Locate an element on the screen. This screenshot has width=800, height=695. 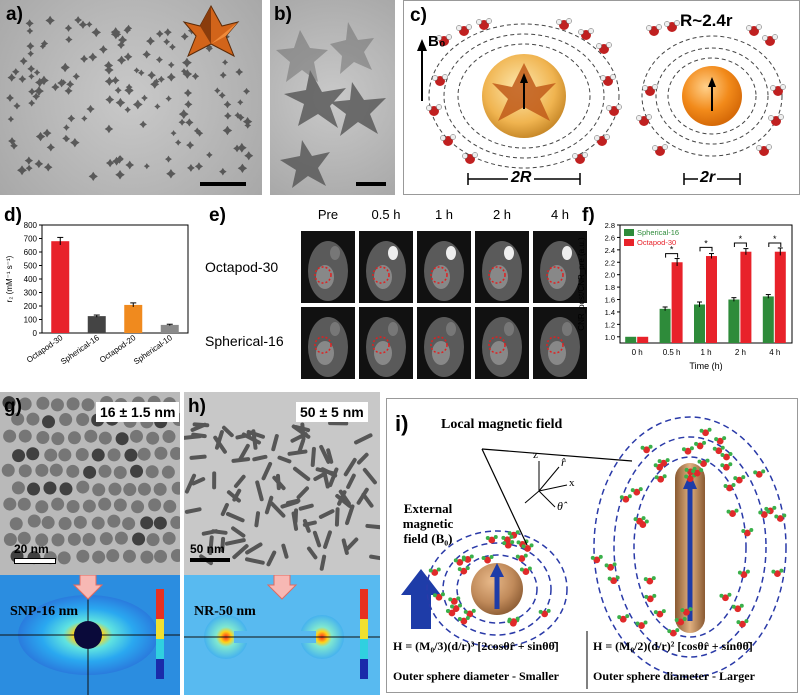
y-tick-label: 1.4 is located at coordinates (610, 312).